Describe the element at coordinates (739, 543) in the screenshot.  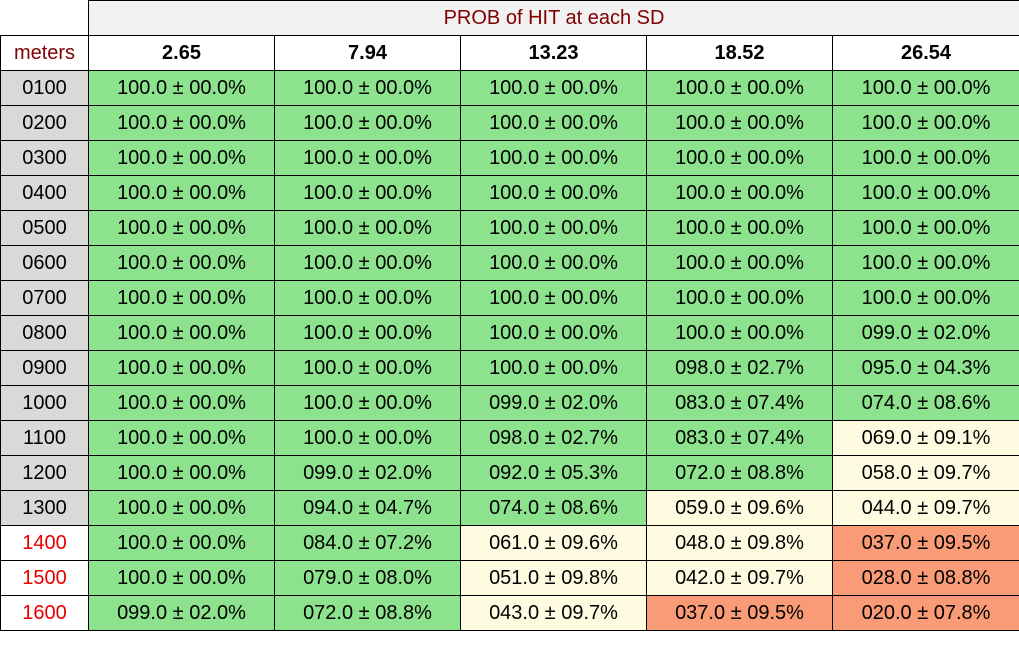
I see `probability-cell: 048.0 ± 09.8%` at that location.